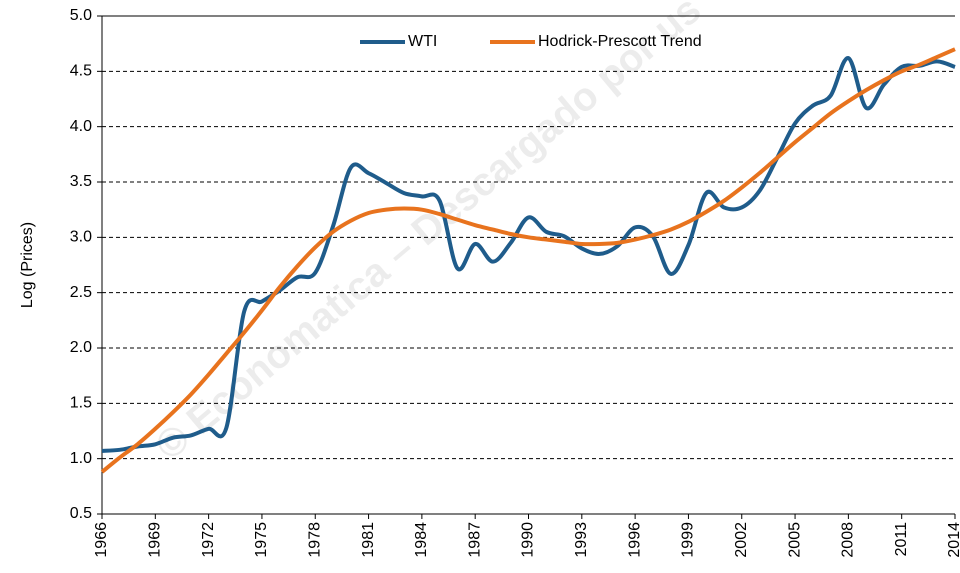 Image resolution: width=960 pixels, height=573 pixels. What do you see at coordinates (794, 540) in the screenshot?
I see `x-tick-label: 2005` at bounding box center [794, 540].